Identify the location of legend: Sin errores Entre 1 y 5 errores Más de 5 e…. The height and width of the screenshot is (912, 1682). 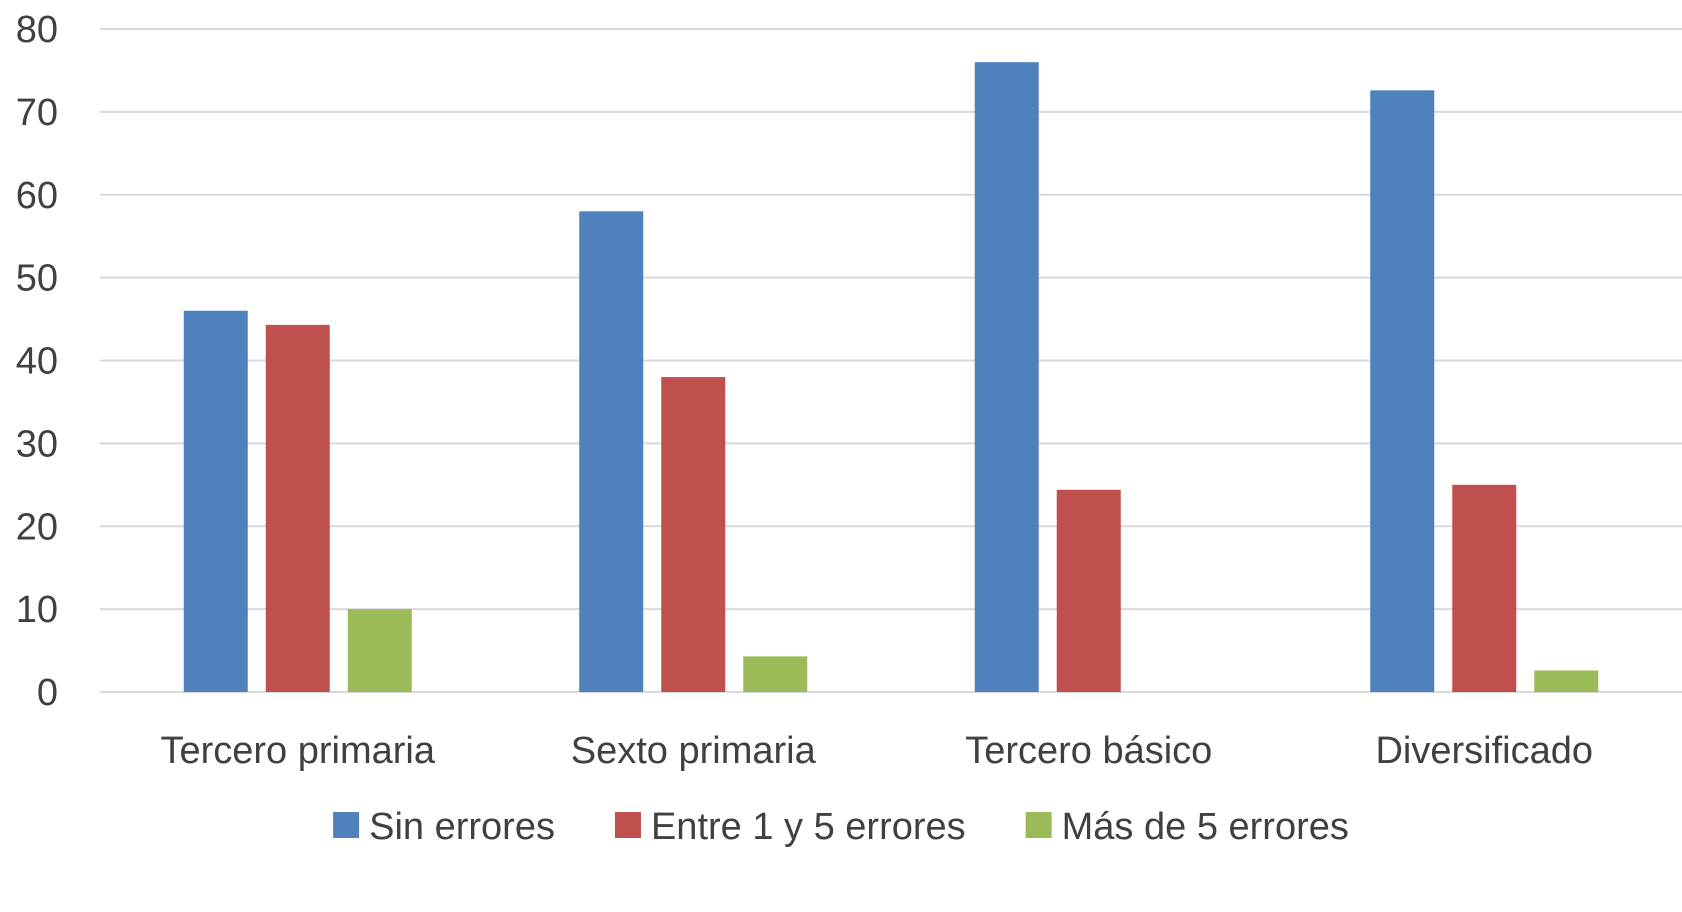
(841, 827).